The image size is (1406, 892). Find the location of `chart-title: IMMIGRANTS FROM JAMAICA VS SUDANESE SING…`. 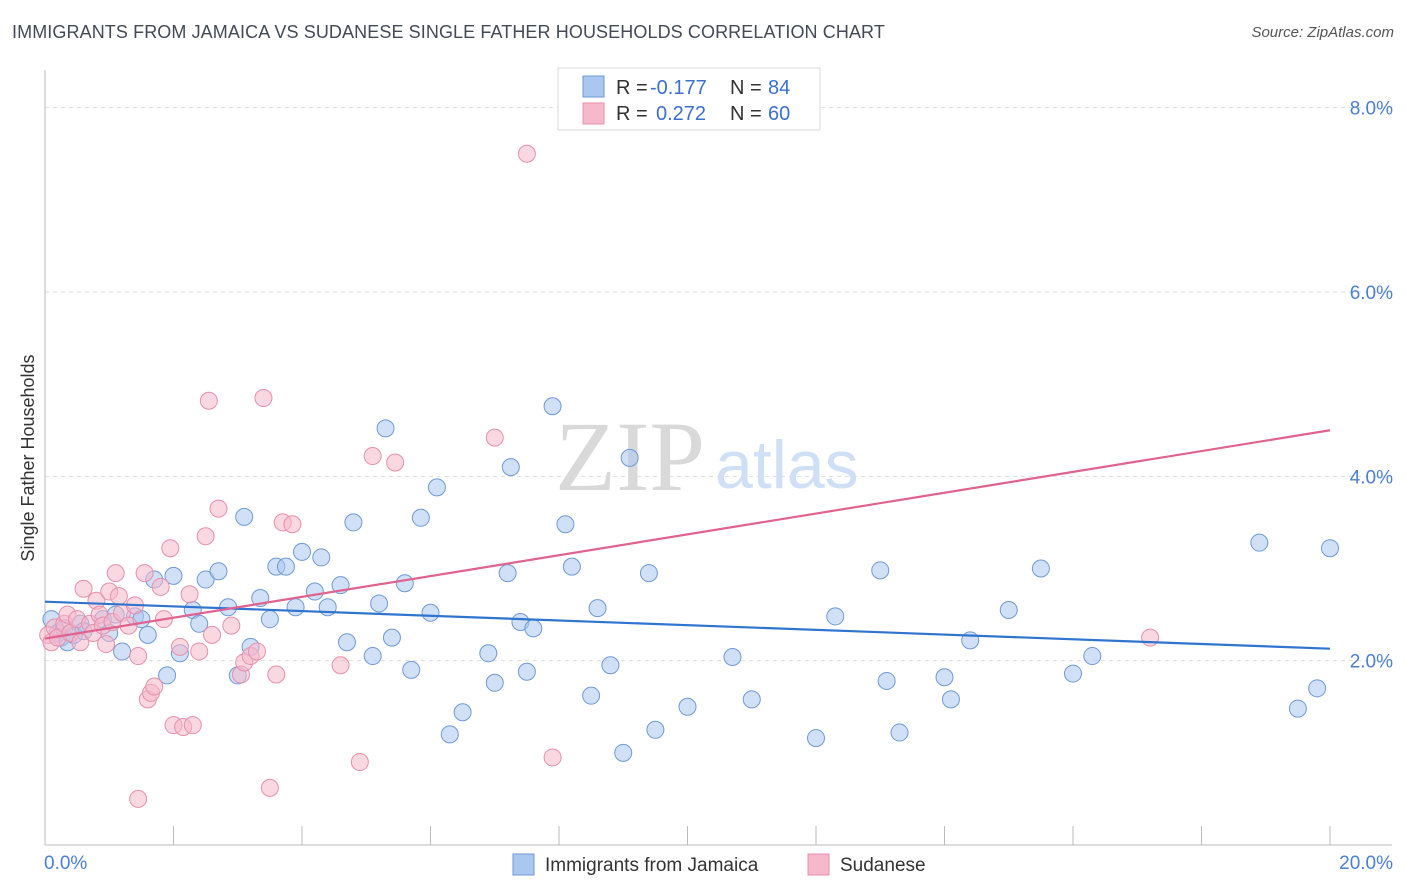

chart-title: IMMIGRANTS FROM JAMAICA VS SUDANESE SING… is located at coordinates (448, 32).